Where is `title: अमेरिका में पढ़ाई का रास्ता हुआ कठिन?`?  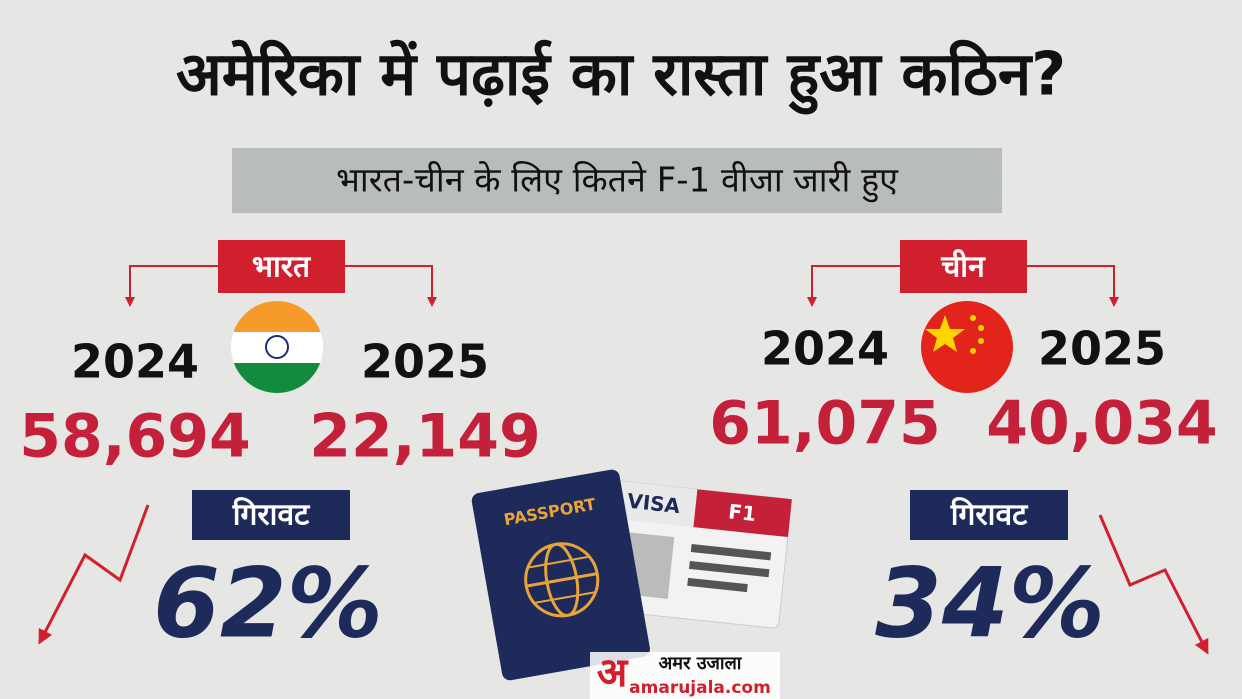
title: अमेरिका में पढ़ाई का रास्ता हुआ कठिन? is located at coordinates (621, 77).